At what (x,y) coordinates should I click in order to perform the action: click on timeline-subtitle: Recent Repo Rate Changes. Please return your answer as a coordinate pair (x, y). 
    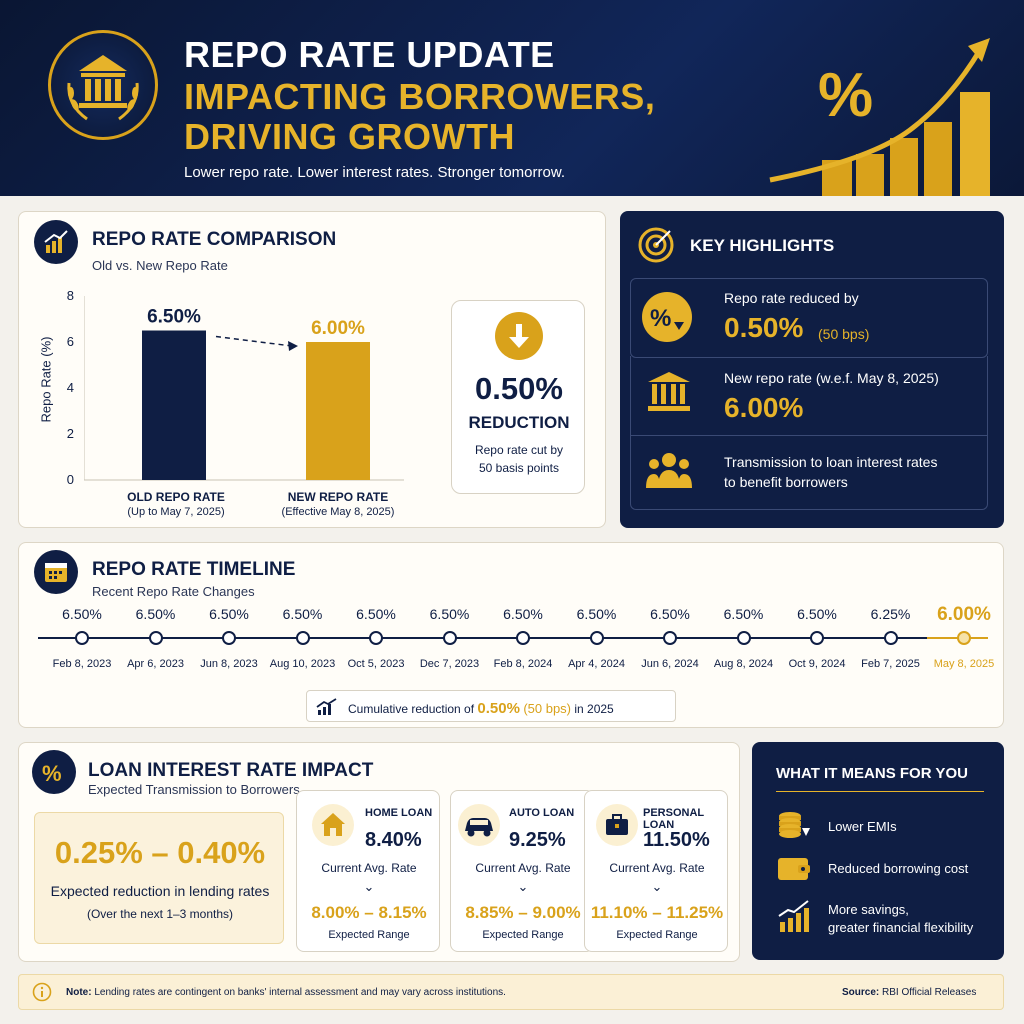
    Looking at the image, I should click on (173, 591).